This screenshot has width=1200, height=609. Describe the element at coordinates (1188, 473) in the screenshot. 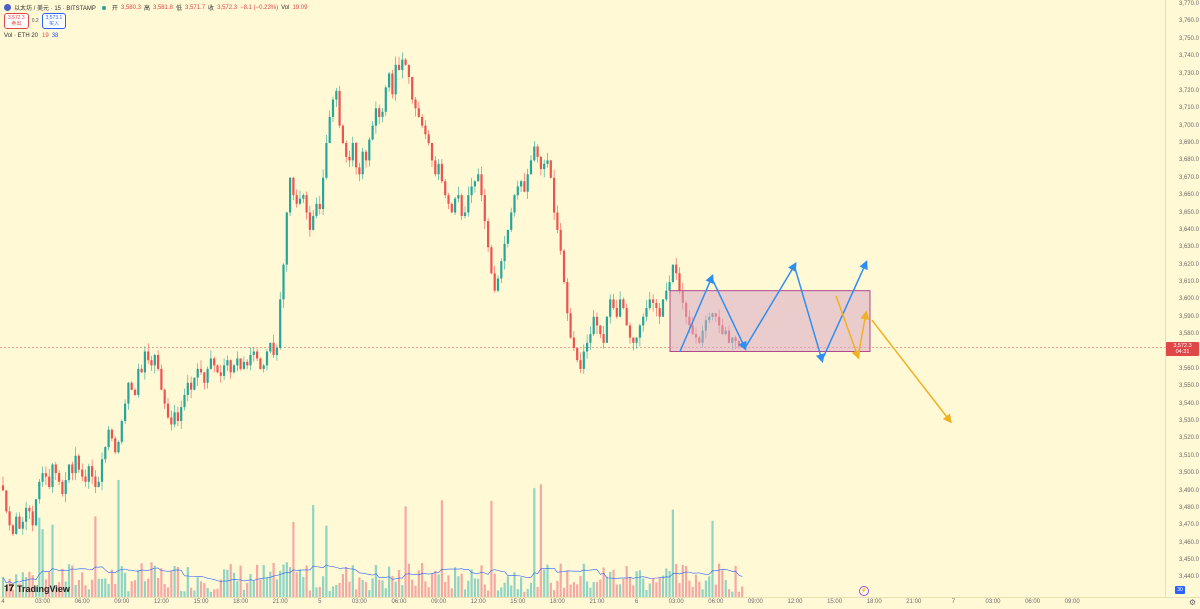

I see `price-tick-label: 3,500.0` at that location.